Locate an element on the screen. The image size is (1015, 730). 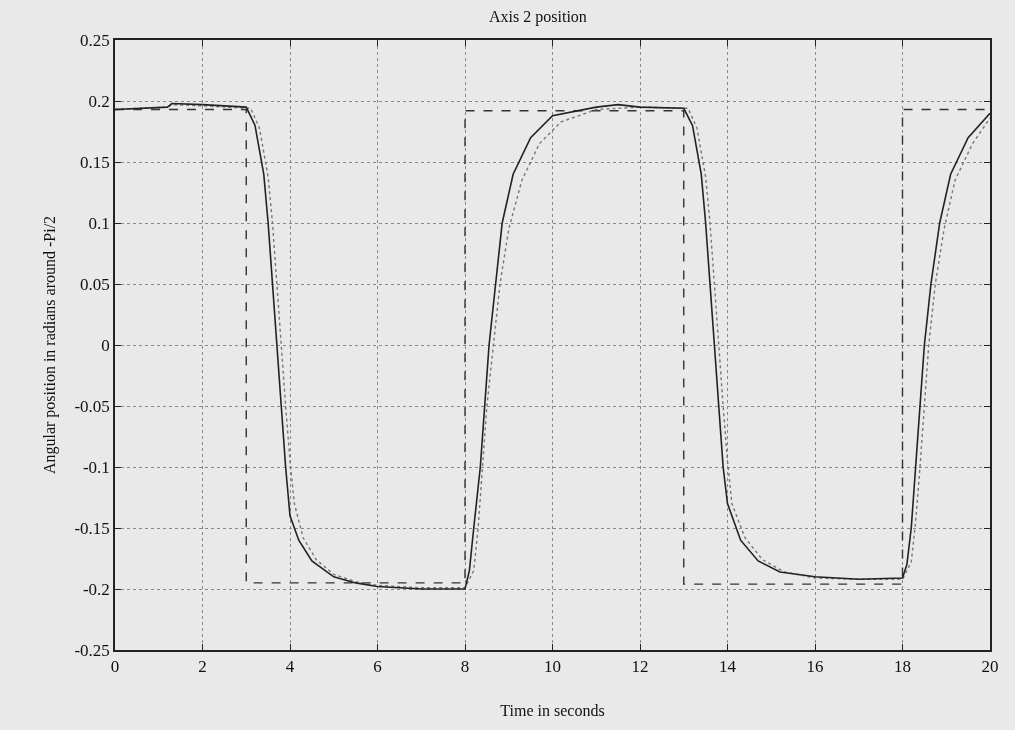
x-tick-label: 20 is located at coordinates (990, 667).